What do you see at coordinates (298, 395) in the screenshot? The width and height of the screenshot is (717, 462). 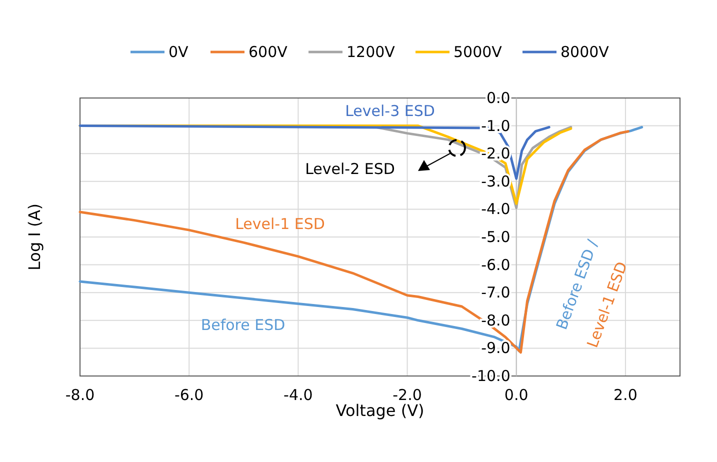 I see `x-tick-label: -4.0` at bounding box center [298, 395].